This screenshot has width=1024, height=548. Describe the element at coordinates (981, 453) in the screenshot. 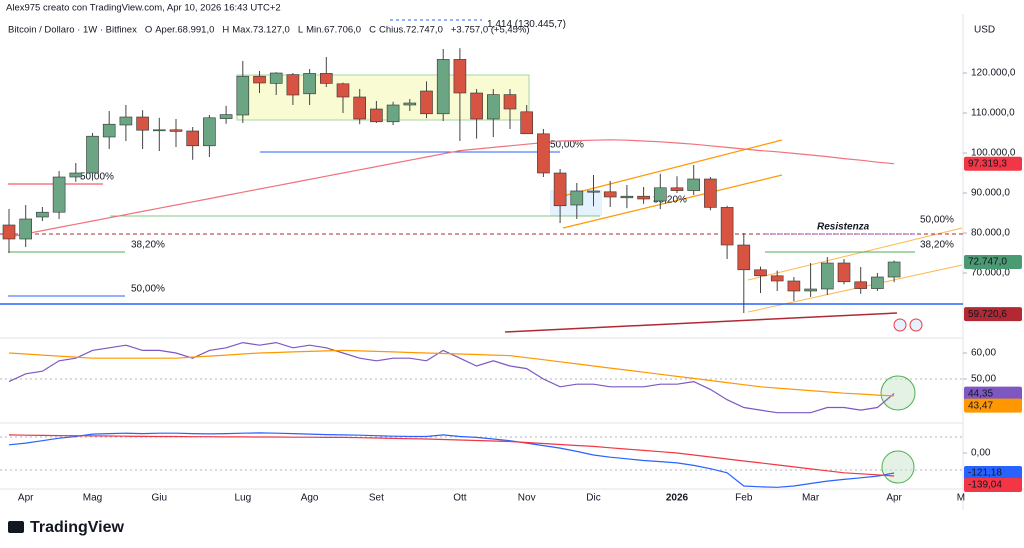

I see `y-tick-label: 0,00` at that location.